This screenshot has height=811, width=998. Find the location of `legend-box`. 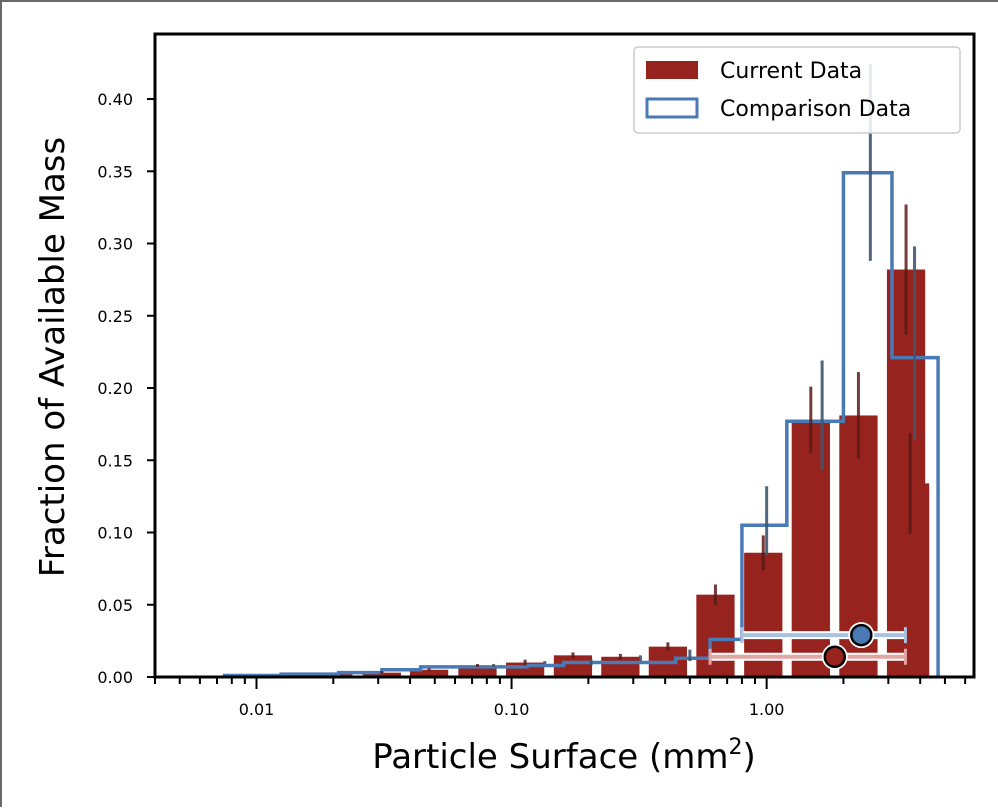

legend-box is located at coordinates (797, 90).